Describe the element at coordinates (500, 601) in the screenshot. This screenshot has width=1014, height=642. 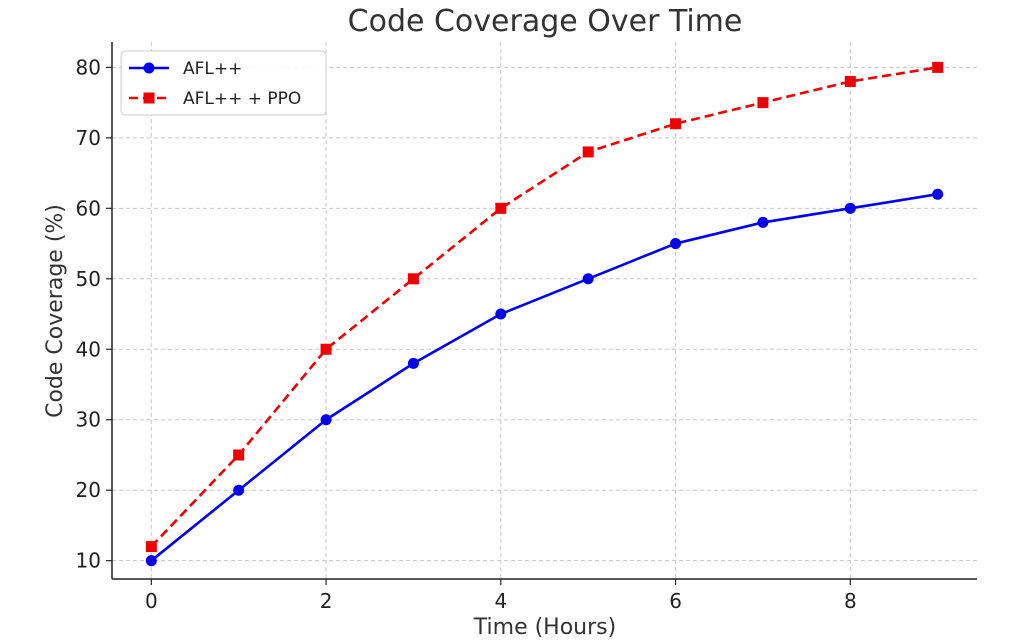
I see `x-tick-label: 4` at that location.